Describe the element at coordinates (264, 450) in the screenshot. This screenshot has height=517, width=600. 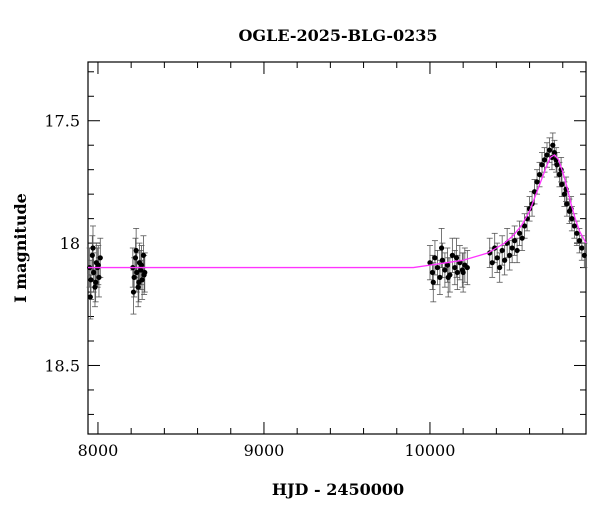
I see `x-tick-label: 9000` at that location.